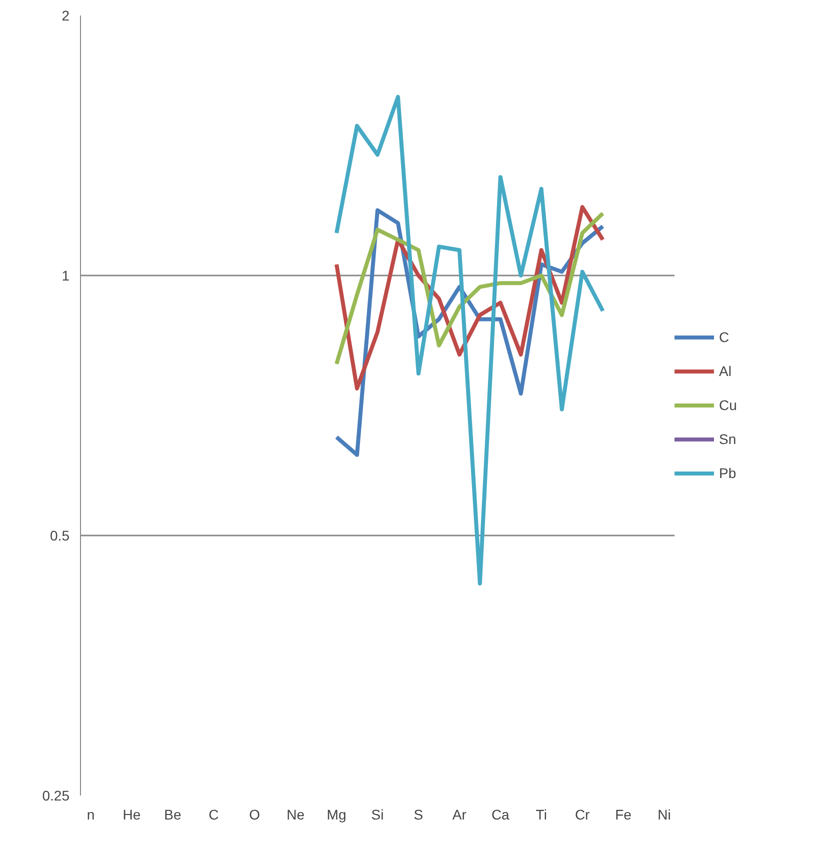 The image size is (829, 842). What do you see at coordinates (728, 405) in the screenshot?
I see `legend-label: Cu` at bounding box center [728, 405].